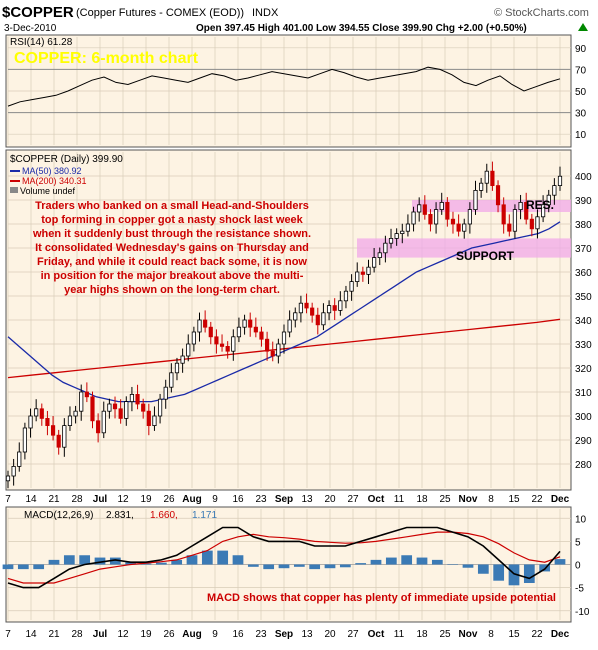  What do you see at coordinates (581, 49) in the screenshot?
I see `rsi-tick-label: 90` at bounding box center [581, 49].